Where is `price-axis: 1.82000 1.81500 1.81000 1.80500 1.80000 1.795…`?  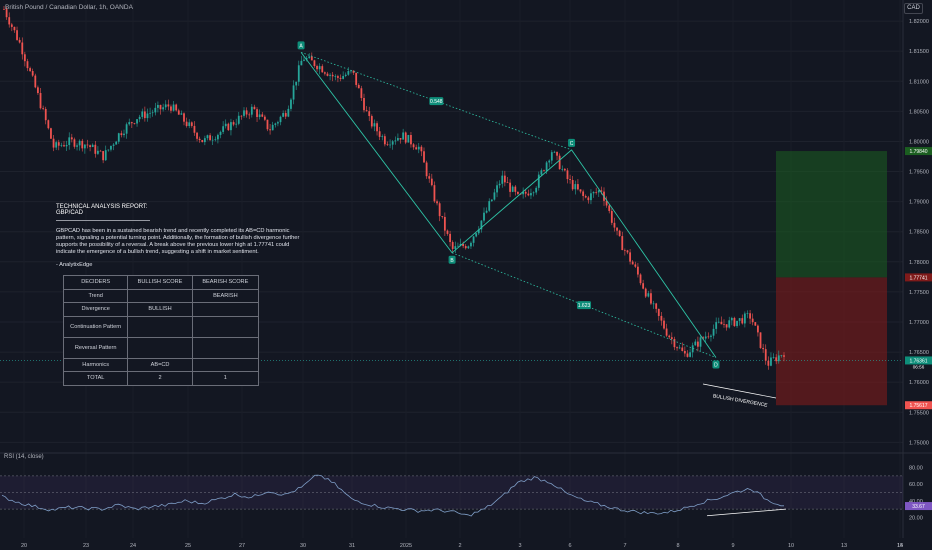 price-axis: 1.82000 1.81500 1.81000 1.80500 1.80000 1.795… is located at coordinates (917, 269).